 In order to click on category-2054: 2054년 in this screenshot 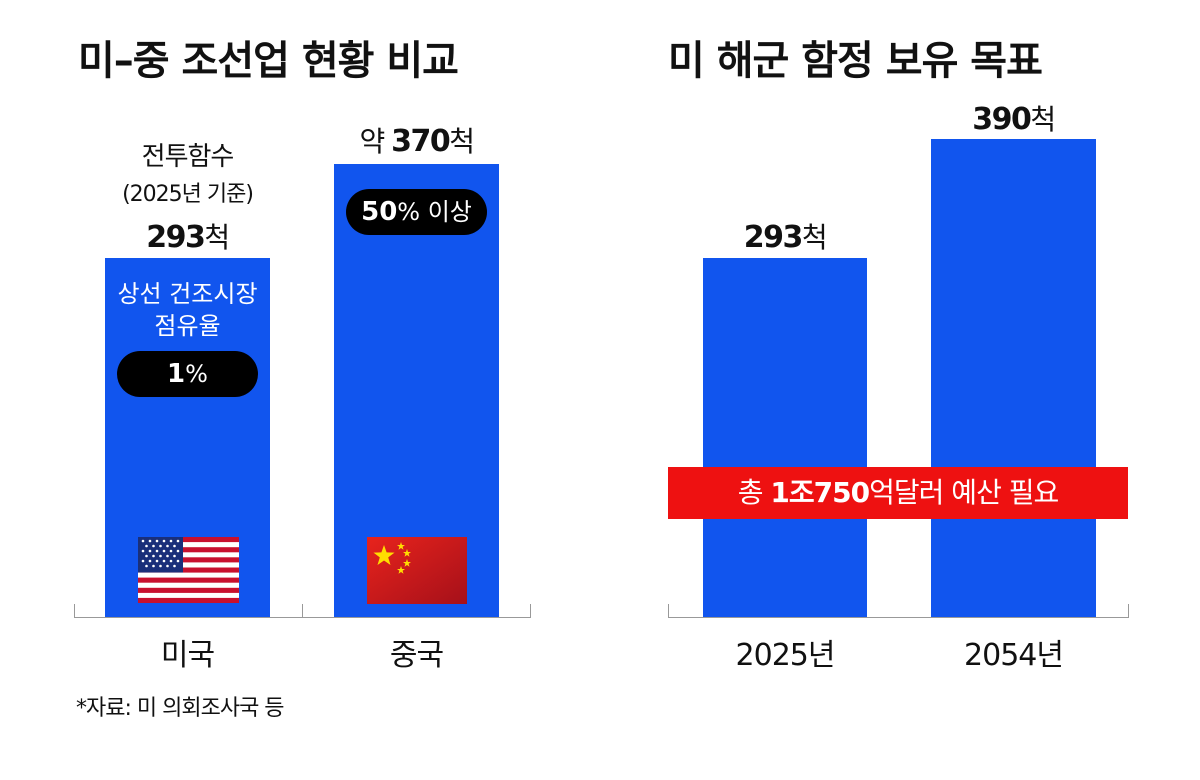, I will do `click(1014, 655)`.